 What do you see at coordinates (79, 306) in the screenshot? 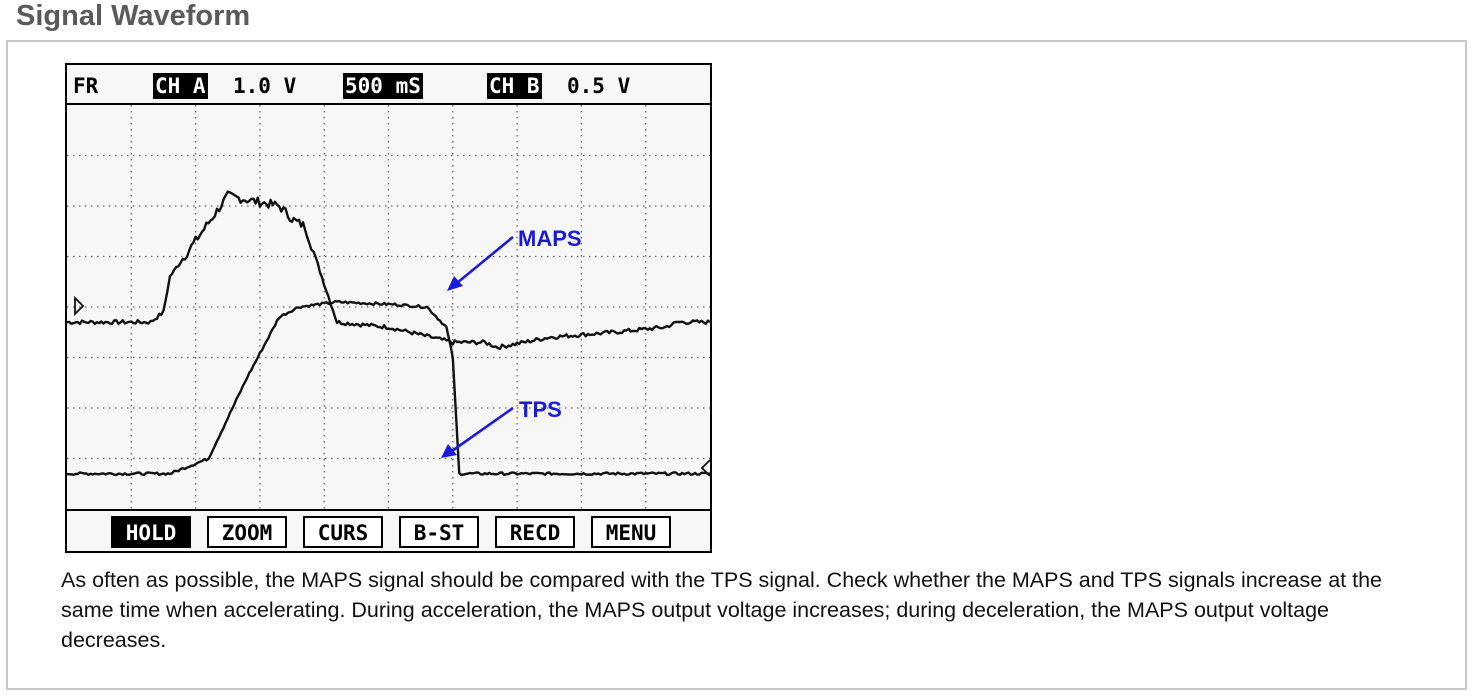
I see `ch-a-ground-marker` at bounding box center [79, 306].